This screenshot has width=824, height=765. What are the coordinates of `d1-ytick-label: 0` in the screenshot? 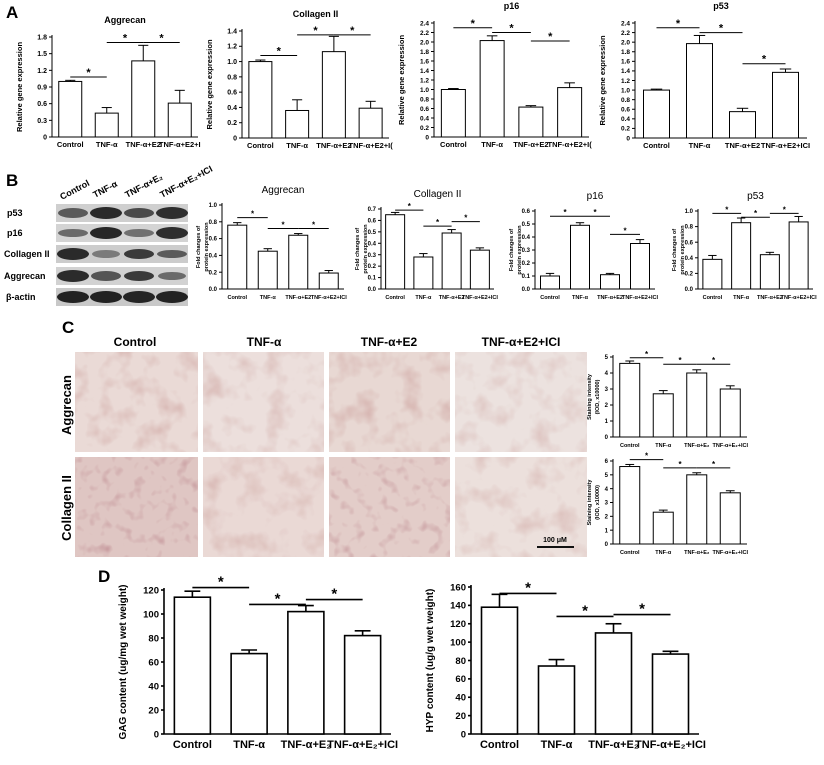 It's located at (156, 734).